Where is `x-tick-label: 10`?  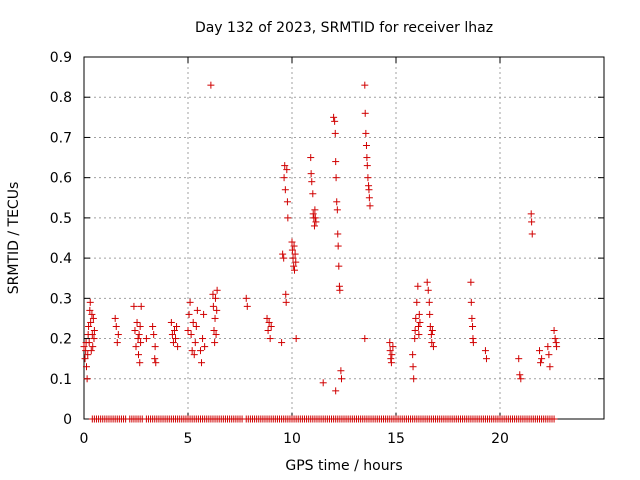
x-tick-label: 10 is located at coordinates (292, 439).